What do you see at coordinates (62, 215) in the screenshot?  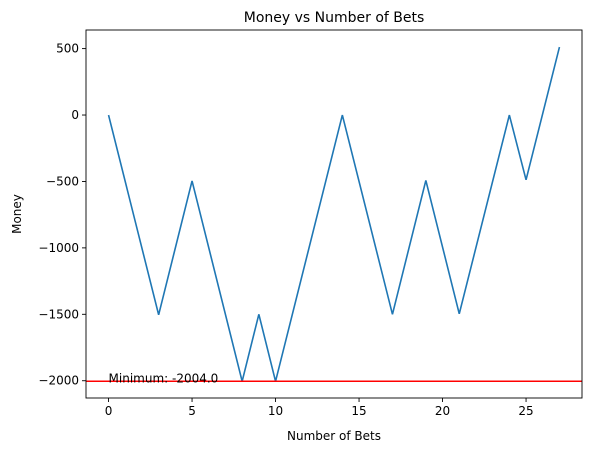 I see `y-axis-ticks: 500 0 −500 −1000 −1500 −2000` at bounding box center [62, 215].